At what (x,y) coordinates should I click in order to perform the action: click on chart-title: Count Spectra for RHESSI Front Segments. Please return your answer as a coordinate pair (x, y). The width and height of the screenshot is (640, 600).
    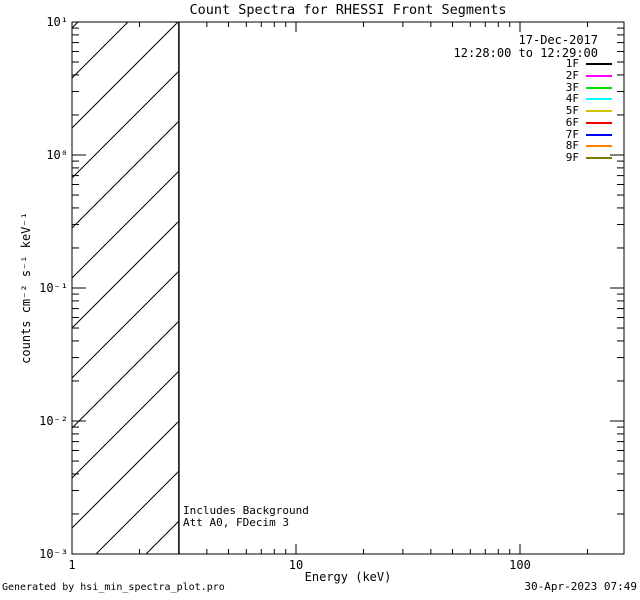
    Looking at the image, I should click on (348, 10).